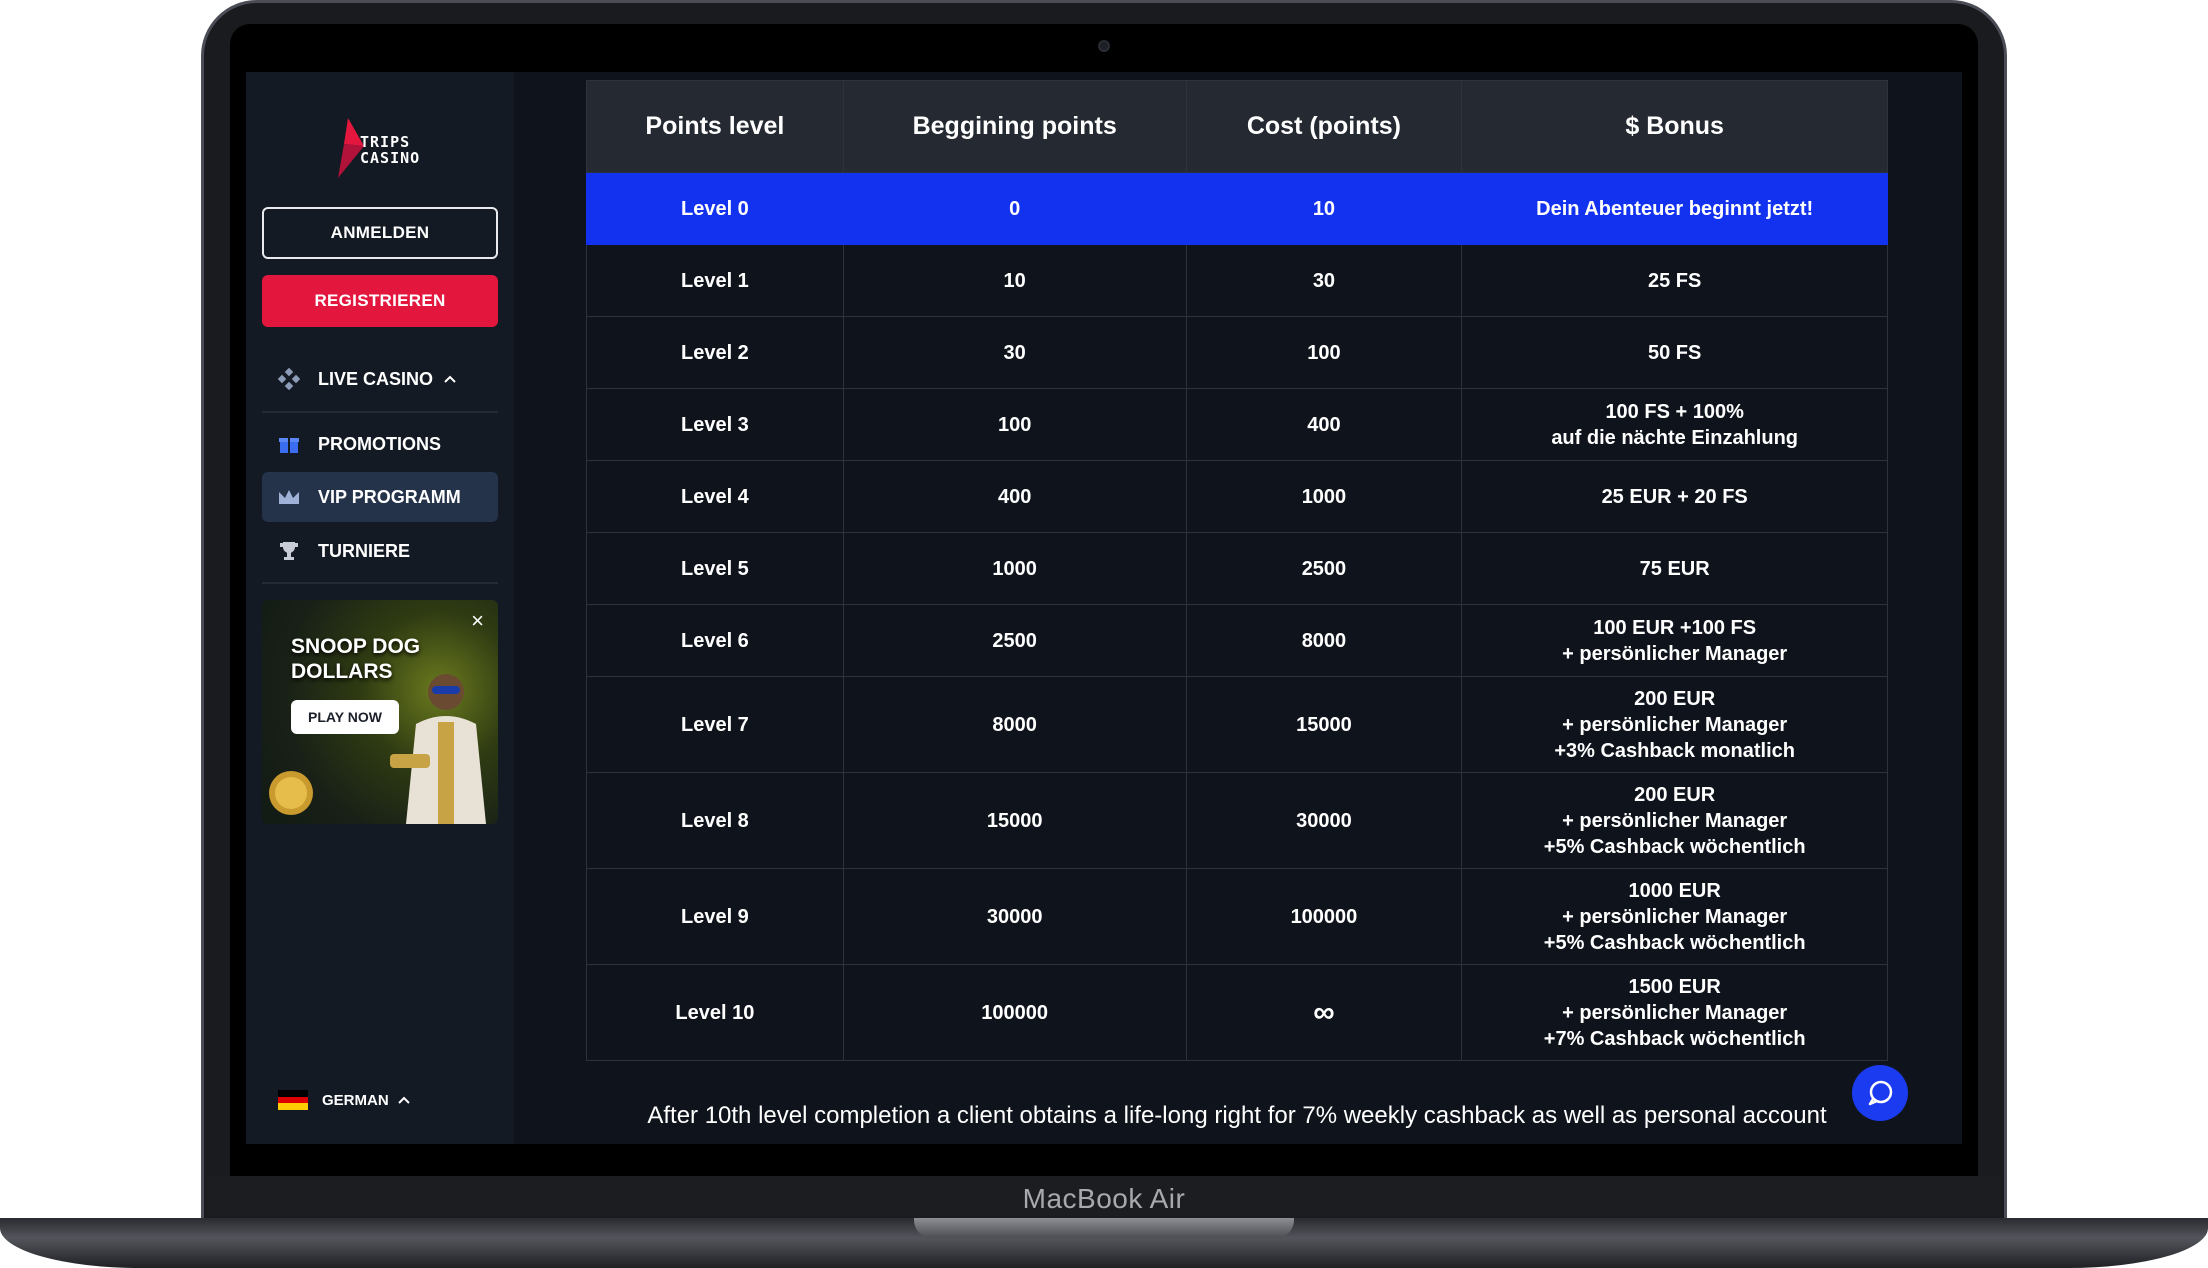 Image resolution: width=2208 pixels, height=1268 pixels. Describe the element at coordinates (1014, 496) in the screenshot. I see `begin-points-cell: 400` at that location.